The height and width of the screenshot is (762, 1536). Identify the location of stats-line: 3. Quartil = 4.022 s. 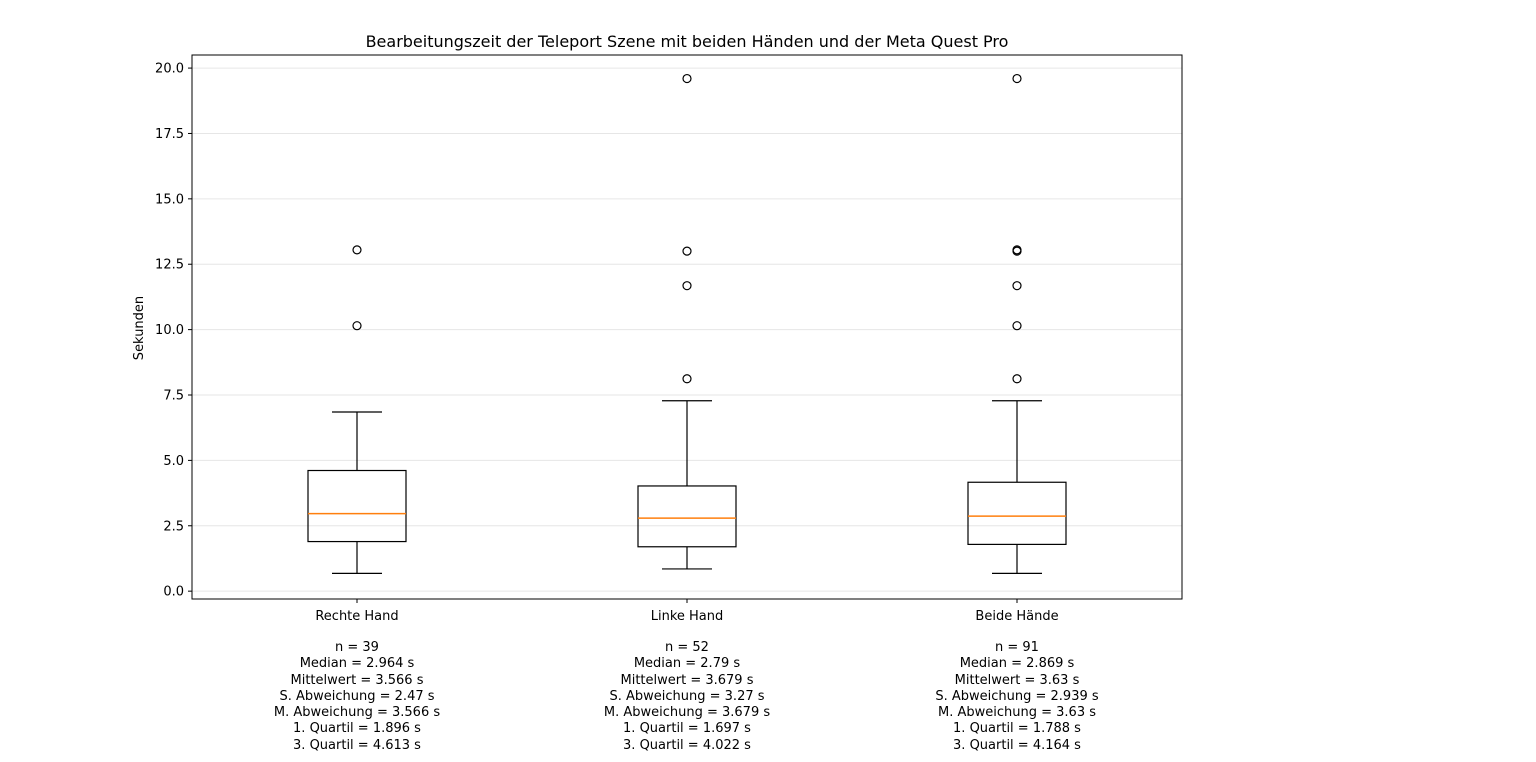
(687, 745).